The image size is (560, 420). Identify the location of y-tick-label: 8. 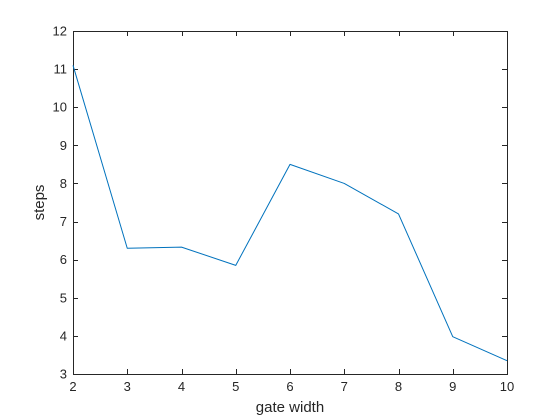
(63, 183).